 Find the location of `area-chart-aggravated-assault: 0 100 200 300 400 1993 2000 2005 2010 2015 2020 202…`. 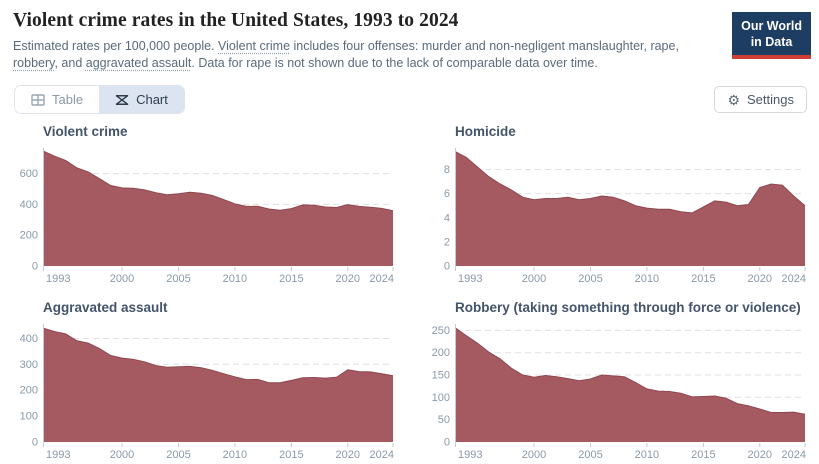

area-chart-aggravated-assault: 0 100 200 300 400 1993 2000 2005 2010 2015 2020 202… is located at coordinates (204, 392).